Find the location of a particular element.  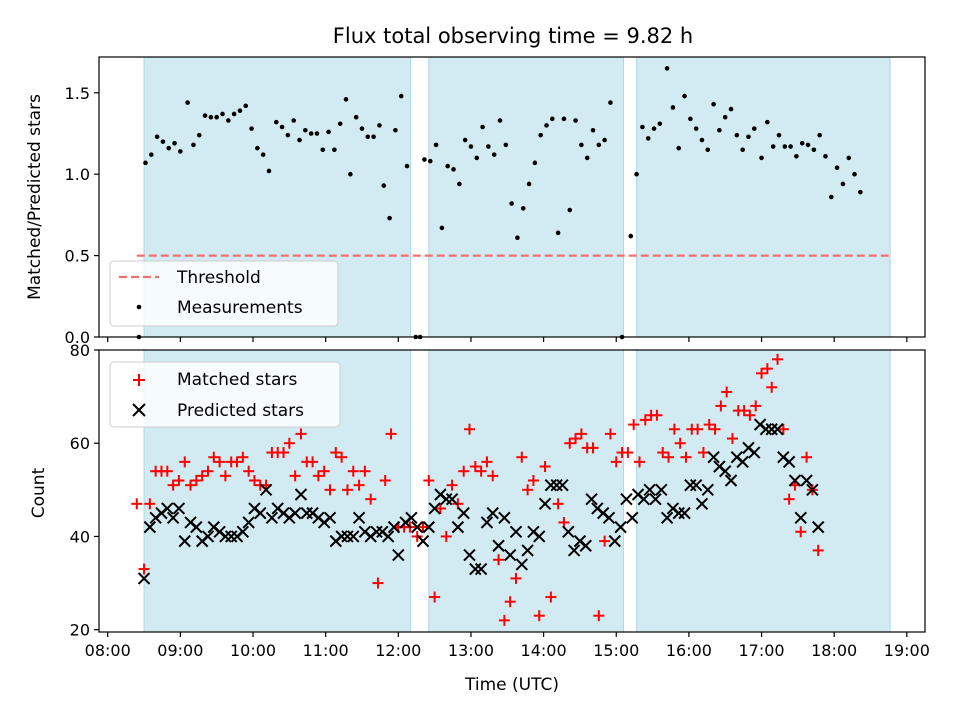

top-y-axis-label: Matched/Predicted stars is located at coordinates (35, 197).